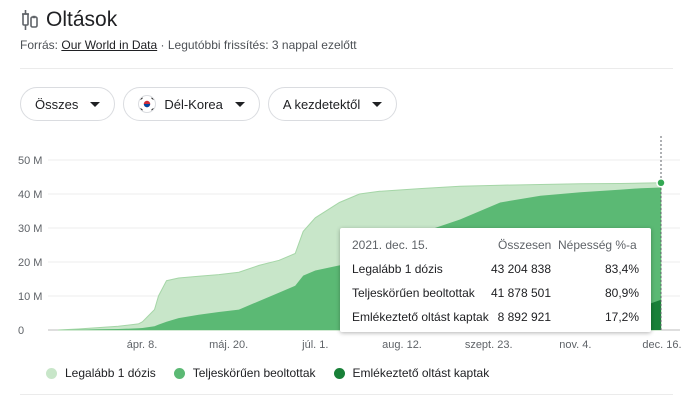 The height and width of the screenshot is (406, 693). I want to click on update-info: · Legutóbbi frissítés: 3 nappal ezelőtt, so click(258, 45).